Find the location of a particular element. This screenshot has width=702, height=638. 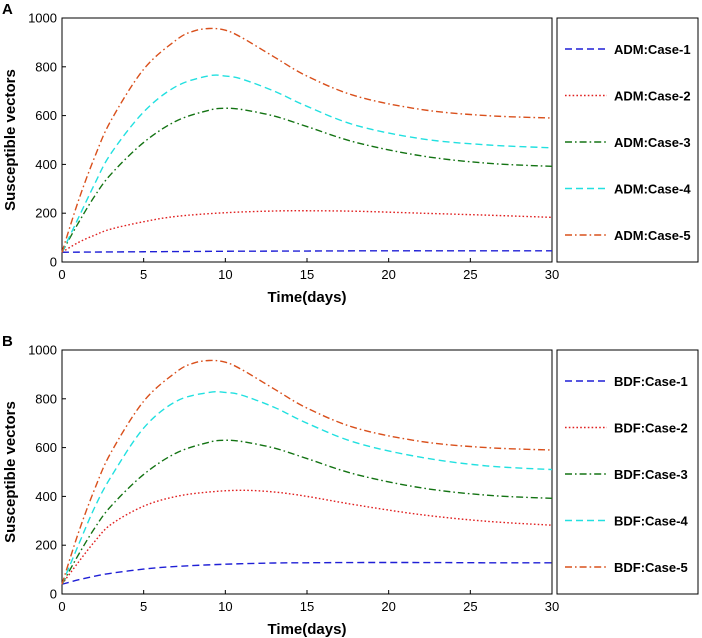

panel-a-ylabel: Susceptible vectors is located at coordinates (10, 140).